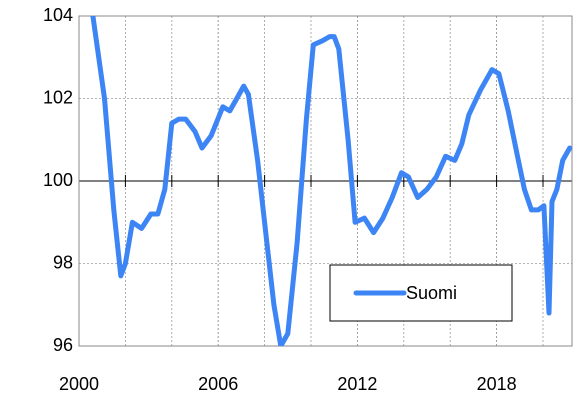 This screenshot has width=587, height=405. What do you see at coordinates (218, 384) in the screenshot?
I see `x-tick-label: 2006` at bounding box center [218, 384].